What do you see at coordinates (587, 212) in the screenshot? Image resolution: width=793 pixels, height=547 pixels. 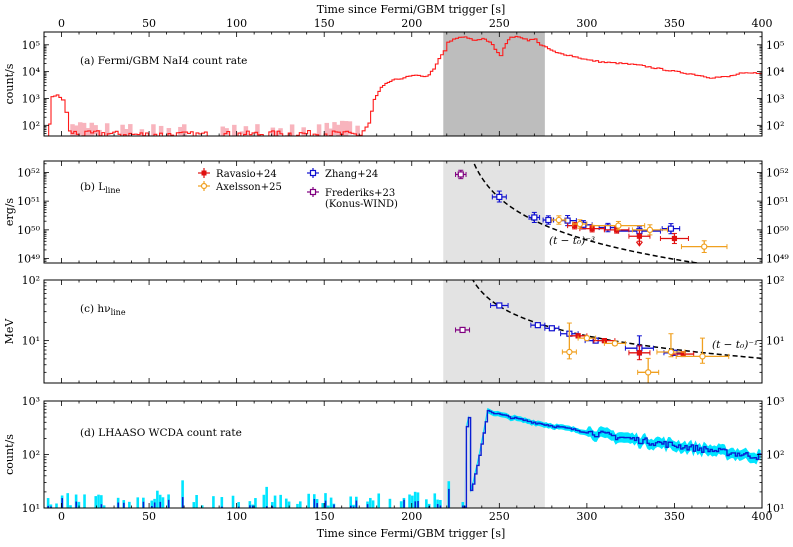 I see `power-law-curve` at bounding box center [587, 212].